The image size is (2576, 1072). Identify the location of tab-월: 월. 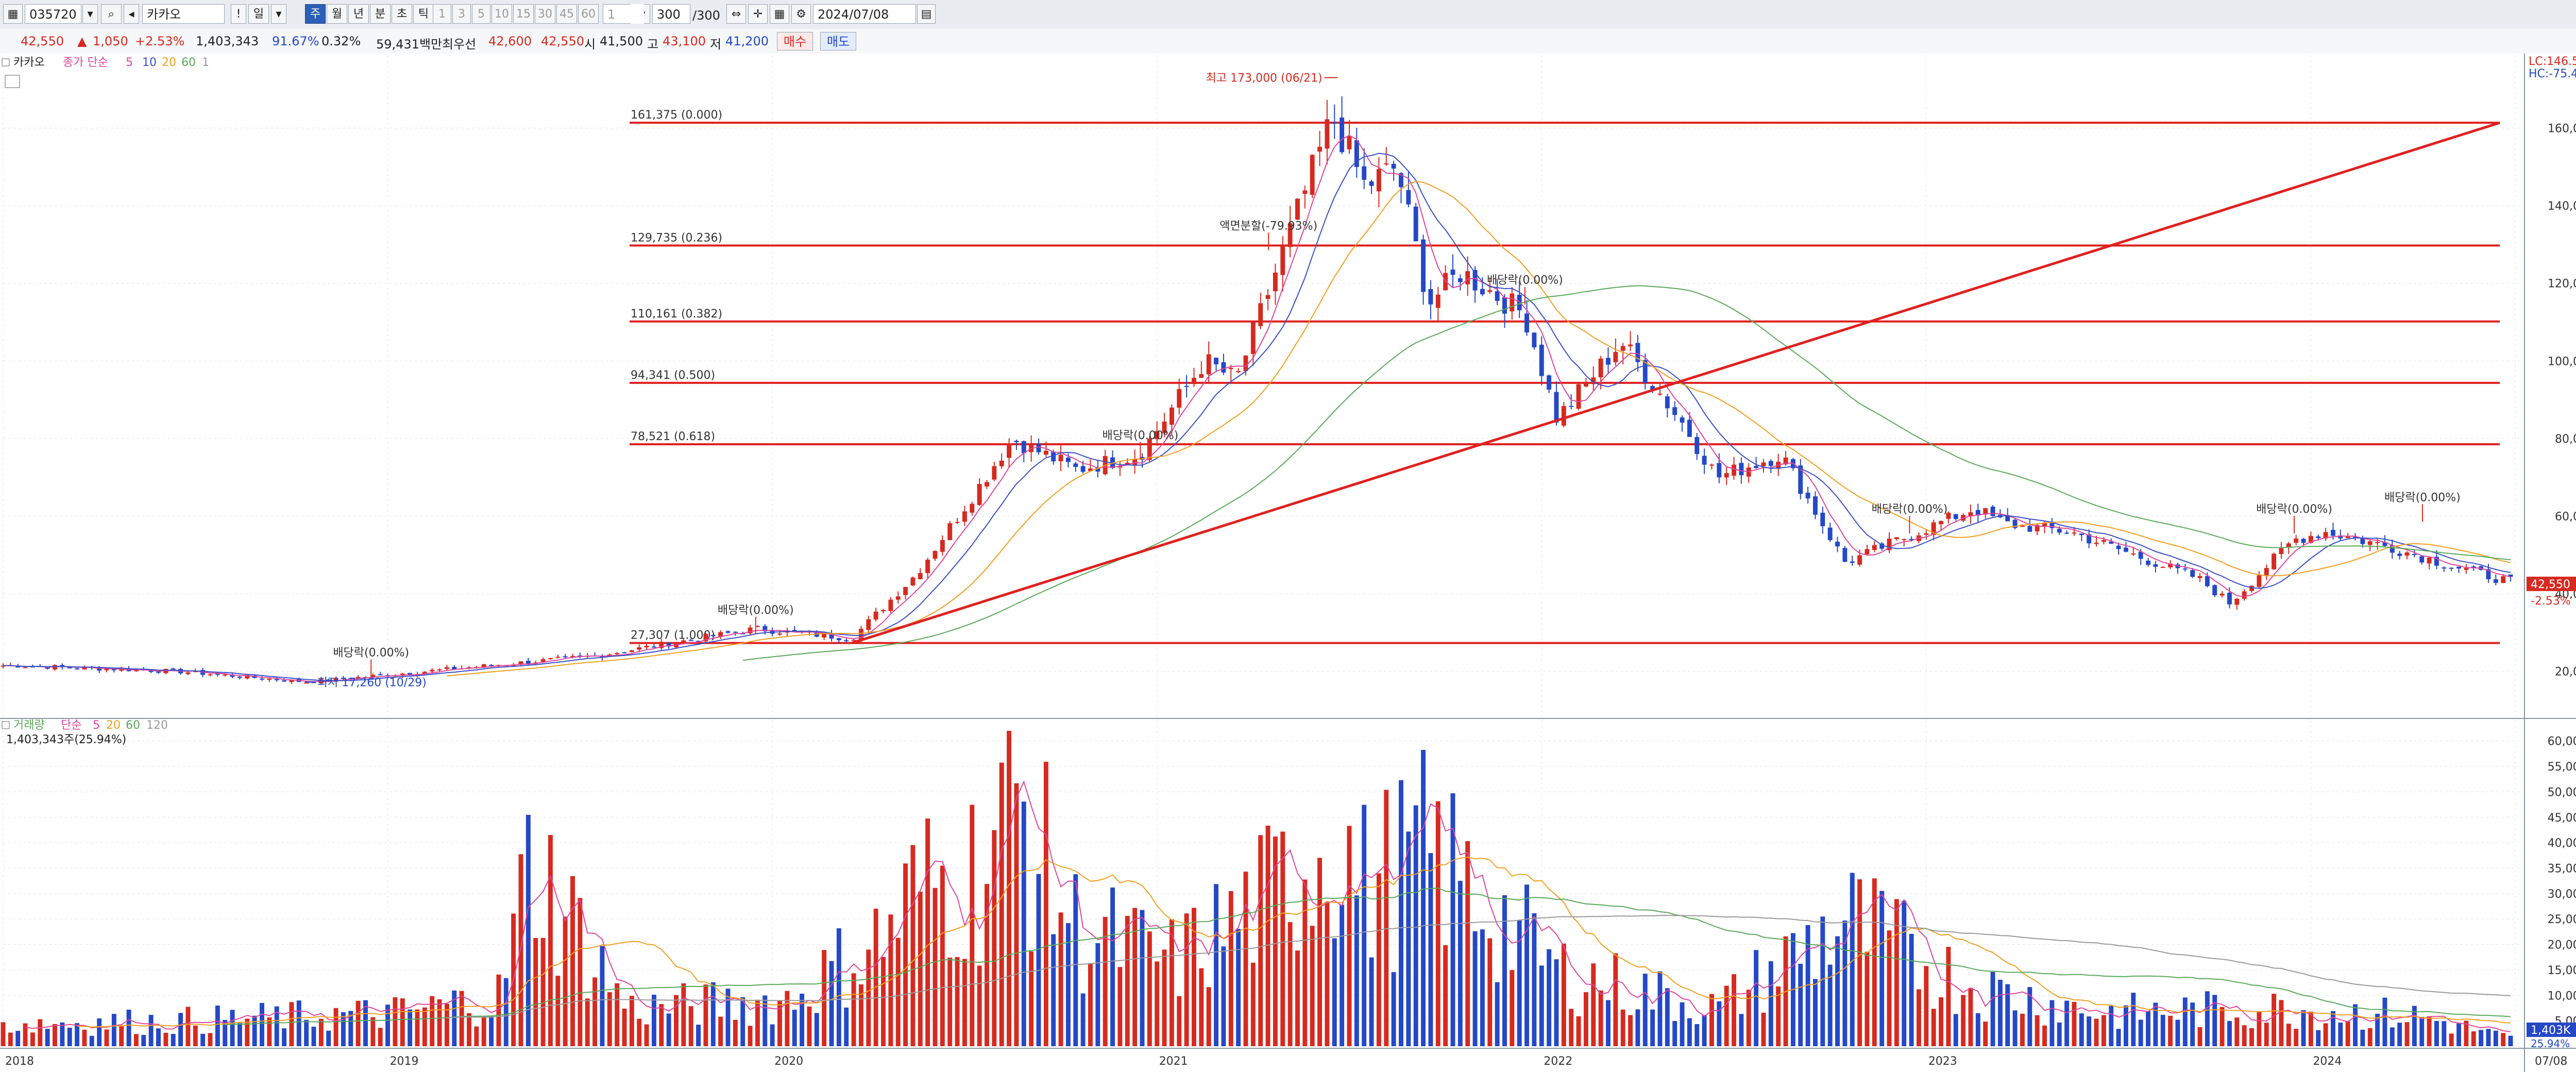
(337, 14).